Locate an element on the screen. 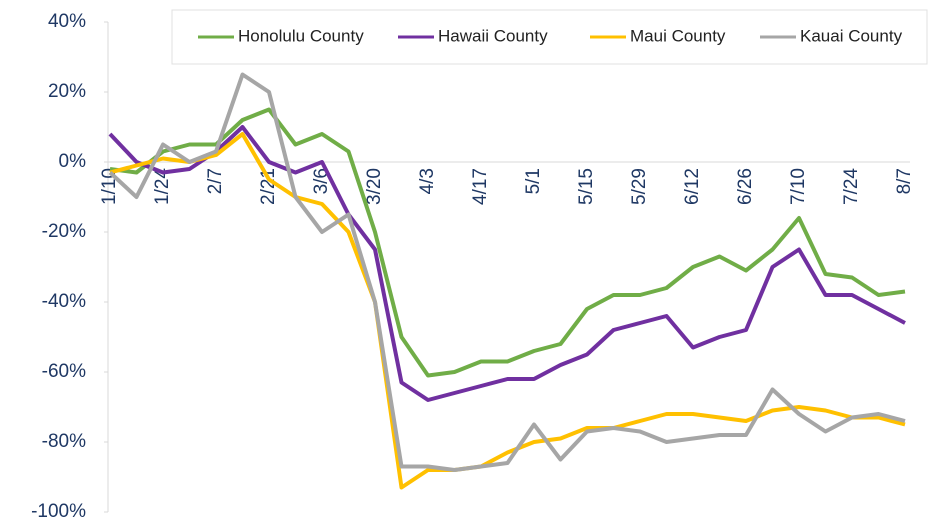 This screenshot has width=935, height=523. y-tick-label: -20% is located at coordinates (64, 231).